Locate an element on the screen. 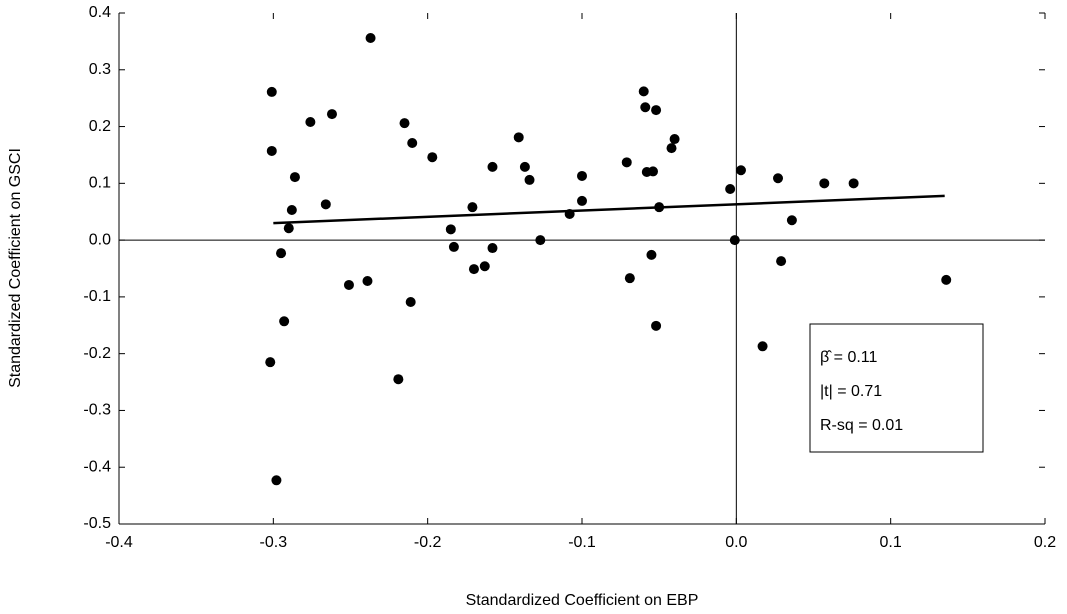 The image size is (1067, 614). x-tick-label: -0.2 is located at coordinates (428, 542).